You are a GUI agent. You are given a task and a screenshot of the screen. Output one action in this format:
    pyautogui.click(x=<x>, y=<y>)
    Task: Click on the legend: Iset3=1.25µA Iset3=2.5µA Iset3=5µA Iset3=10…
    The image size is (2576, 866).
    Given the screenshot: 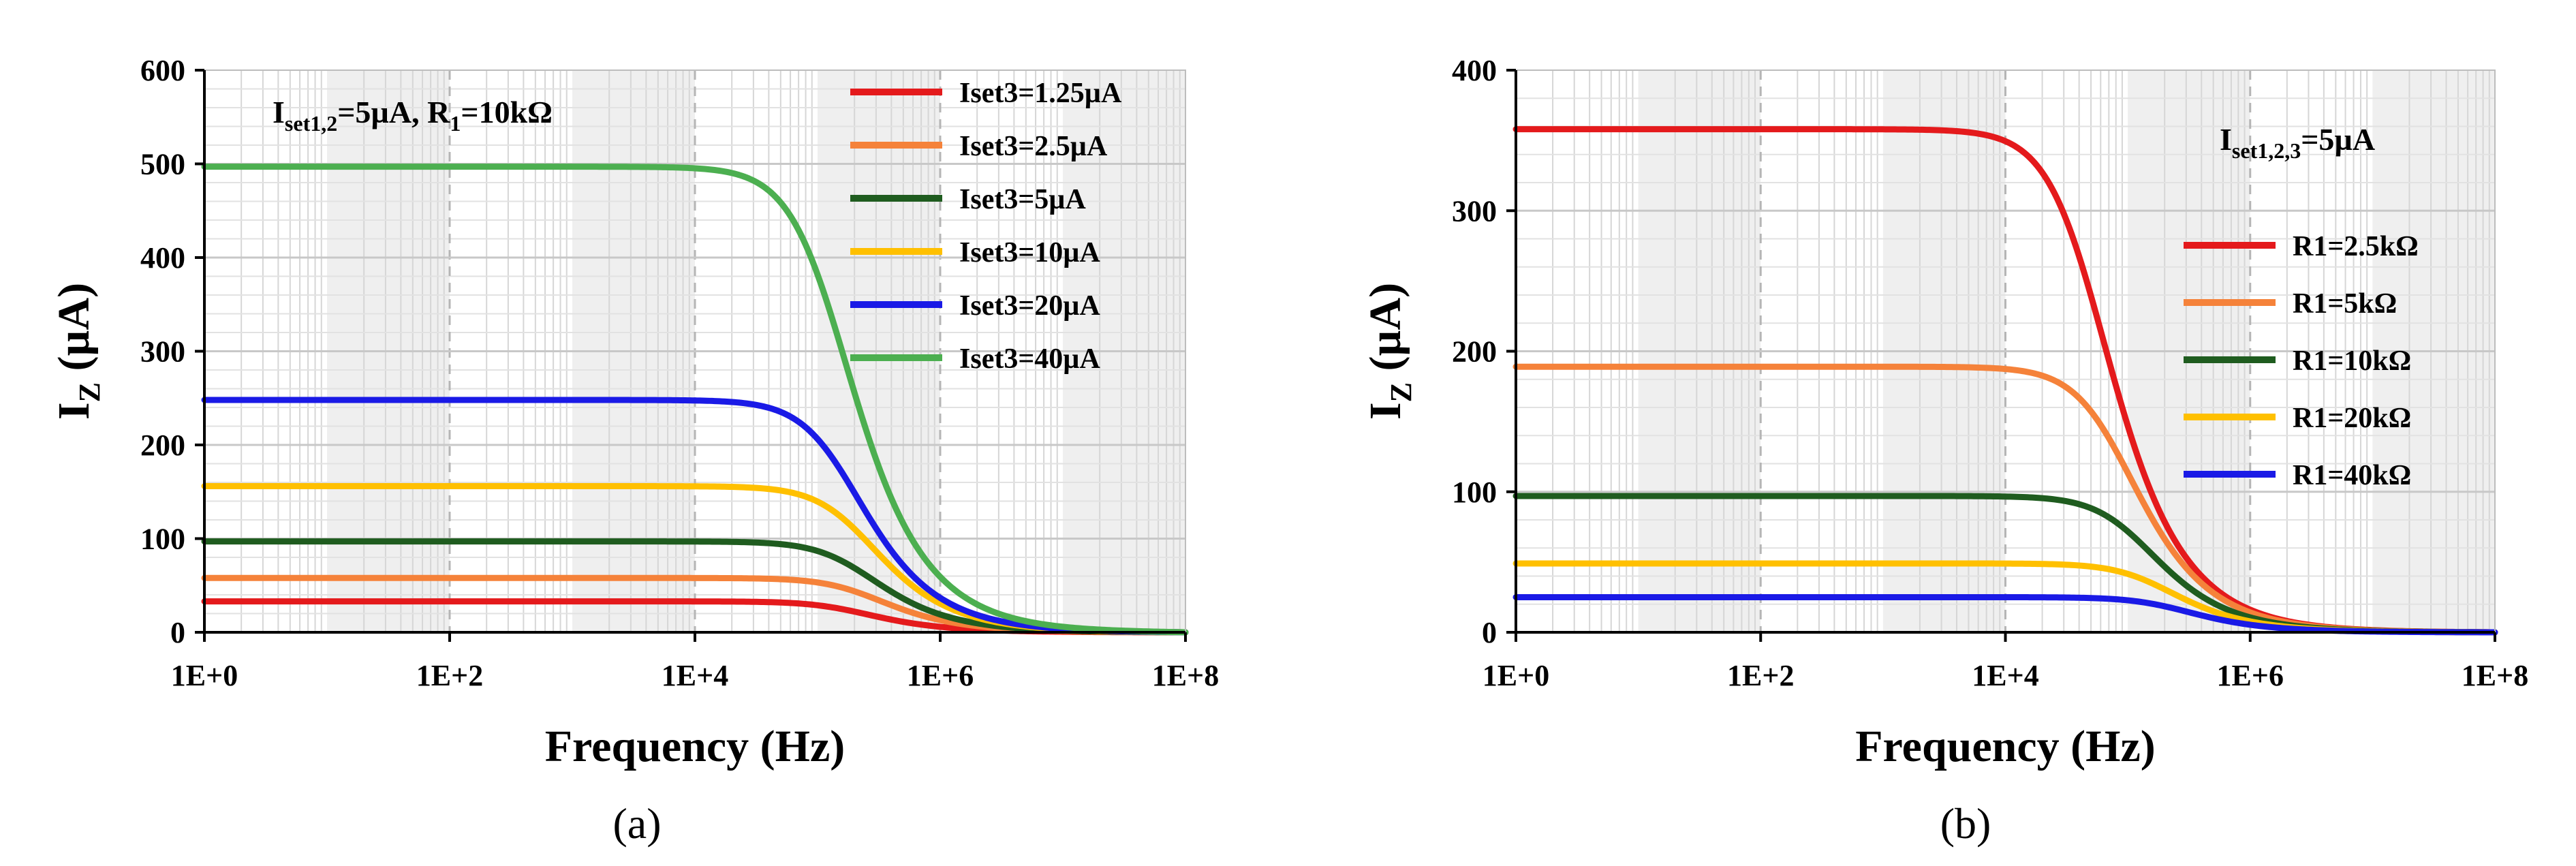 What is the action you would take?
    pyautogui.click(x=986, y=227)
    